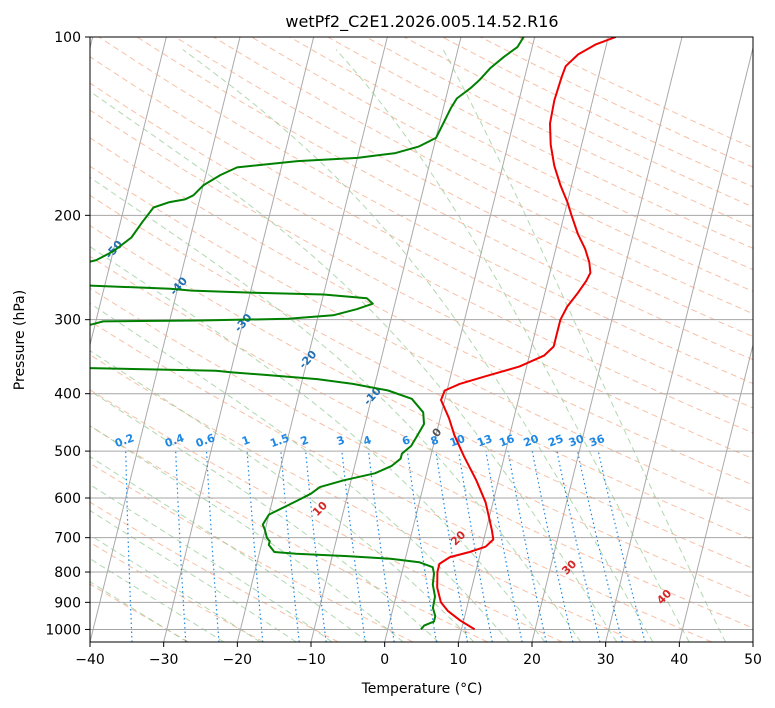 Image resolution: width=775 pixels, height=708 pixels. I want to click on x-tick-label: 0, so click(384, 660).